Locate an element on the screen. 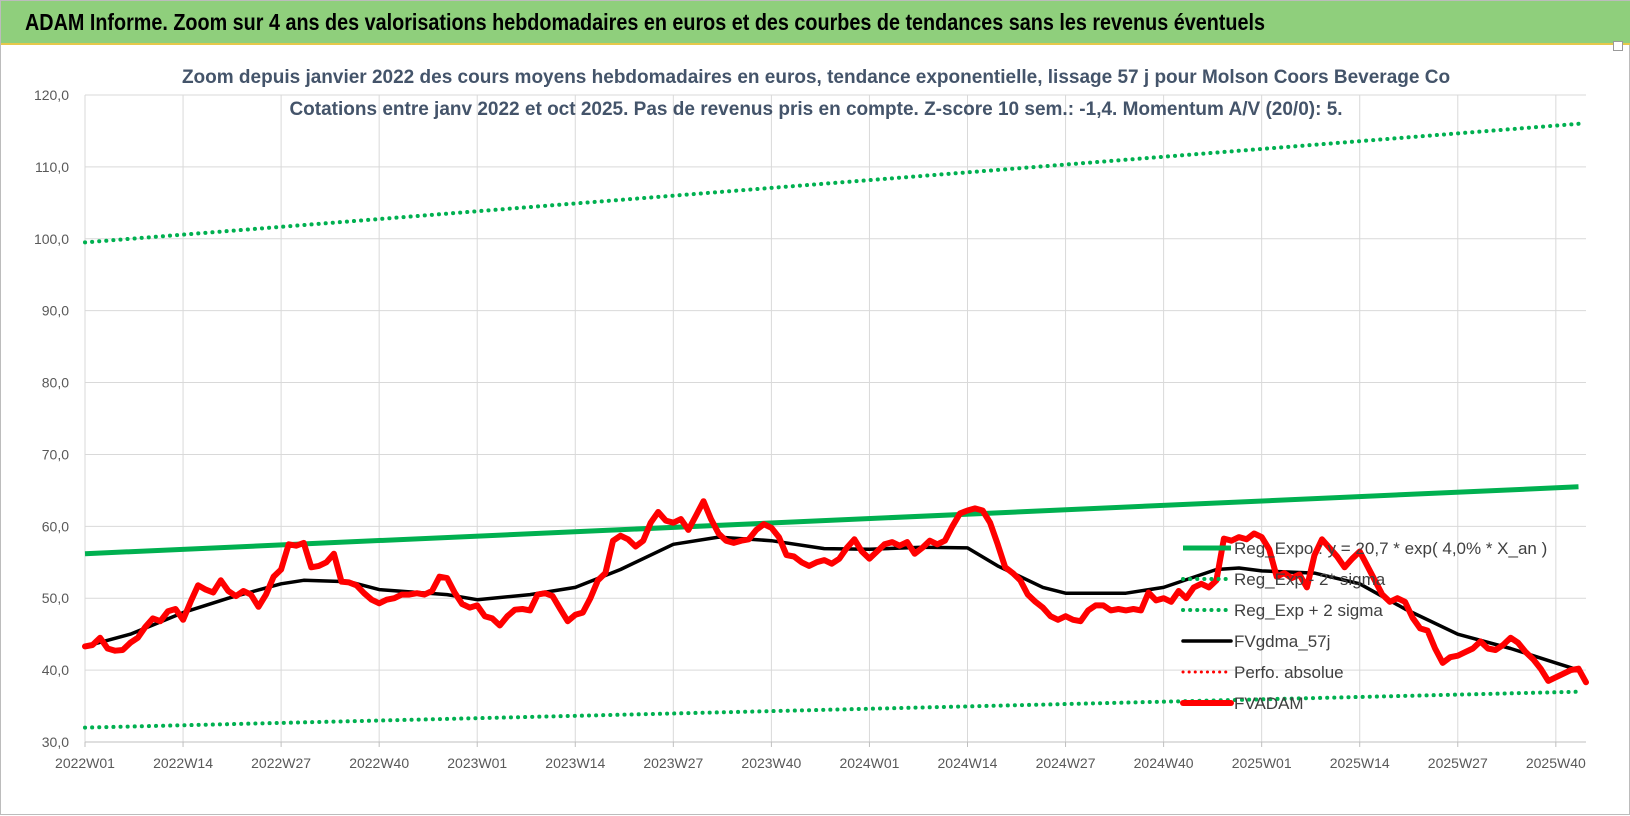 The width and height of the screenshot is (1630, 816). x-tick-label: 2024W27 is located at coordinates (1066, 763).